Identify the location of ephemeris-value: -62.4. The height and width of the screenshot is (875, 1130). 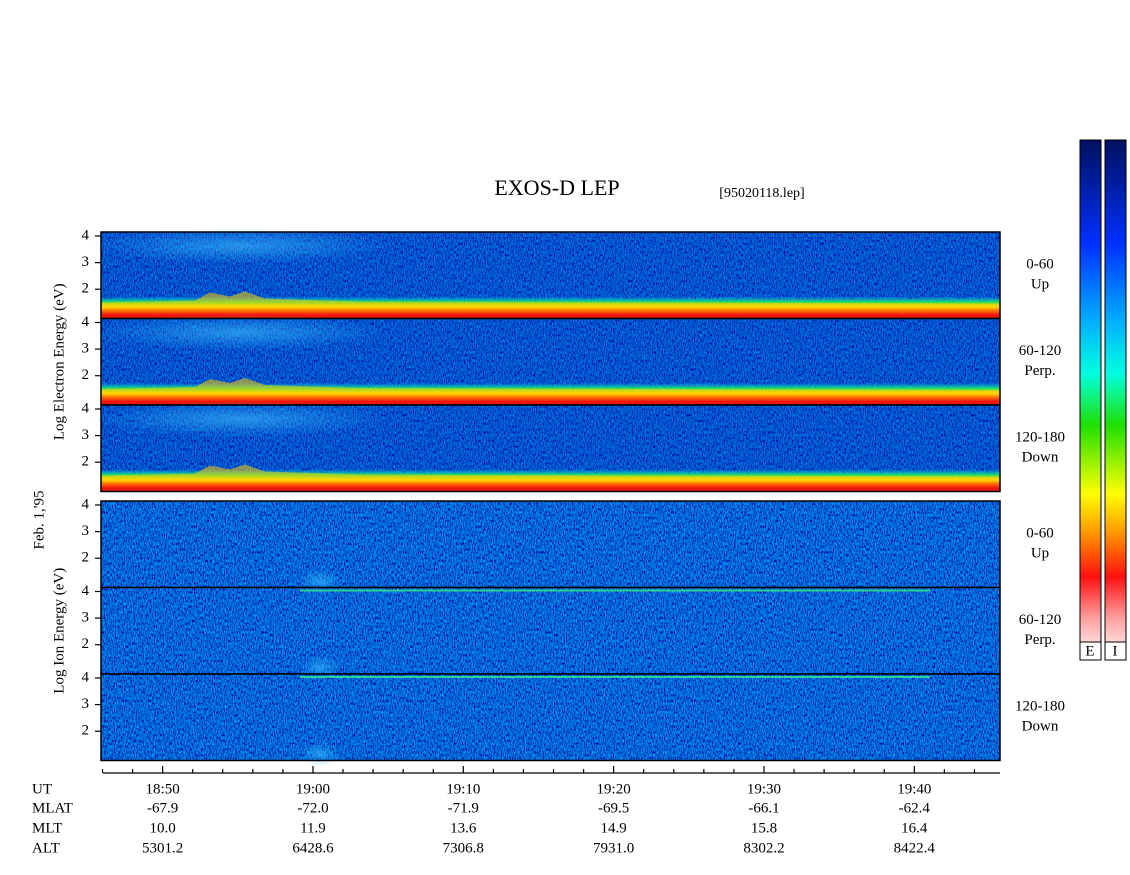
(915, 808).